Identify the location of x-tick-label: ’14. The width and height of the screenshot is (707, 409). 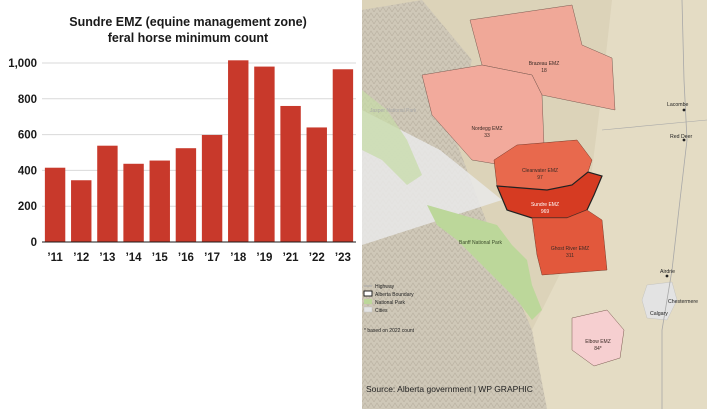
(134, 258).